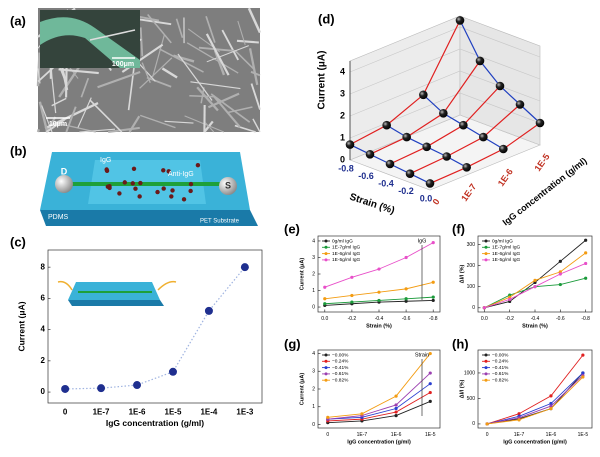  I want to click on y-axis-label: Current (μA), so click(302, 274).